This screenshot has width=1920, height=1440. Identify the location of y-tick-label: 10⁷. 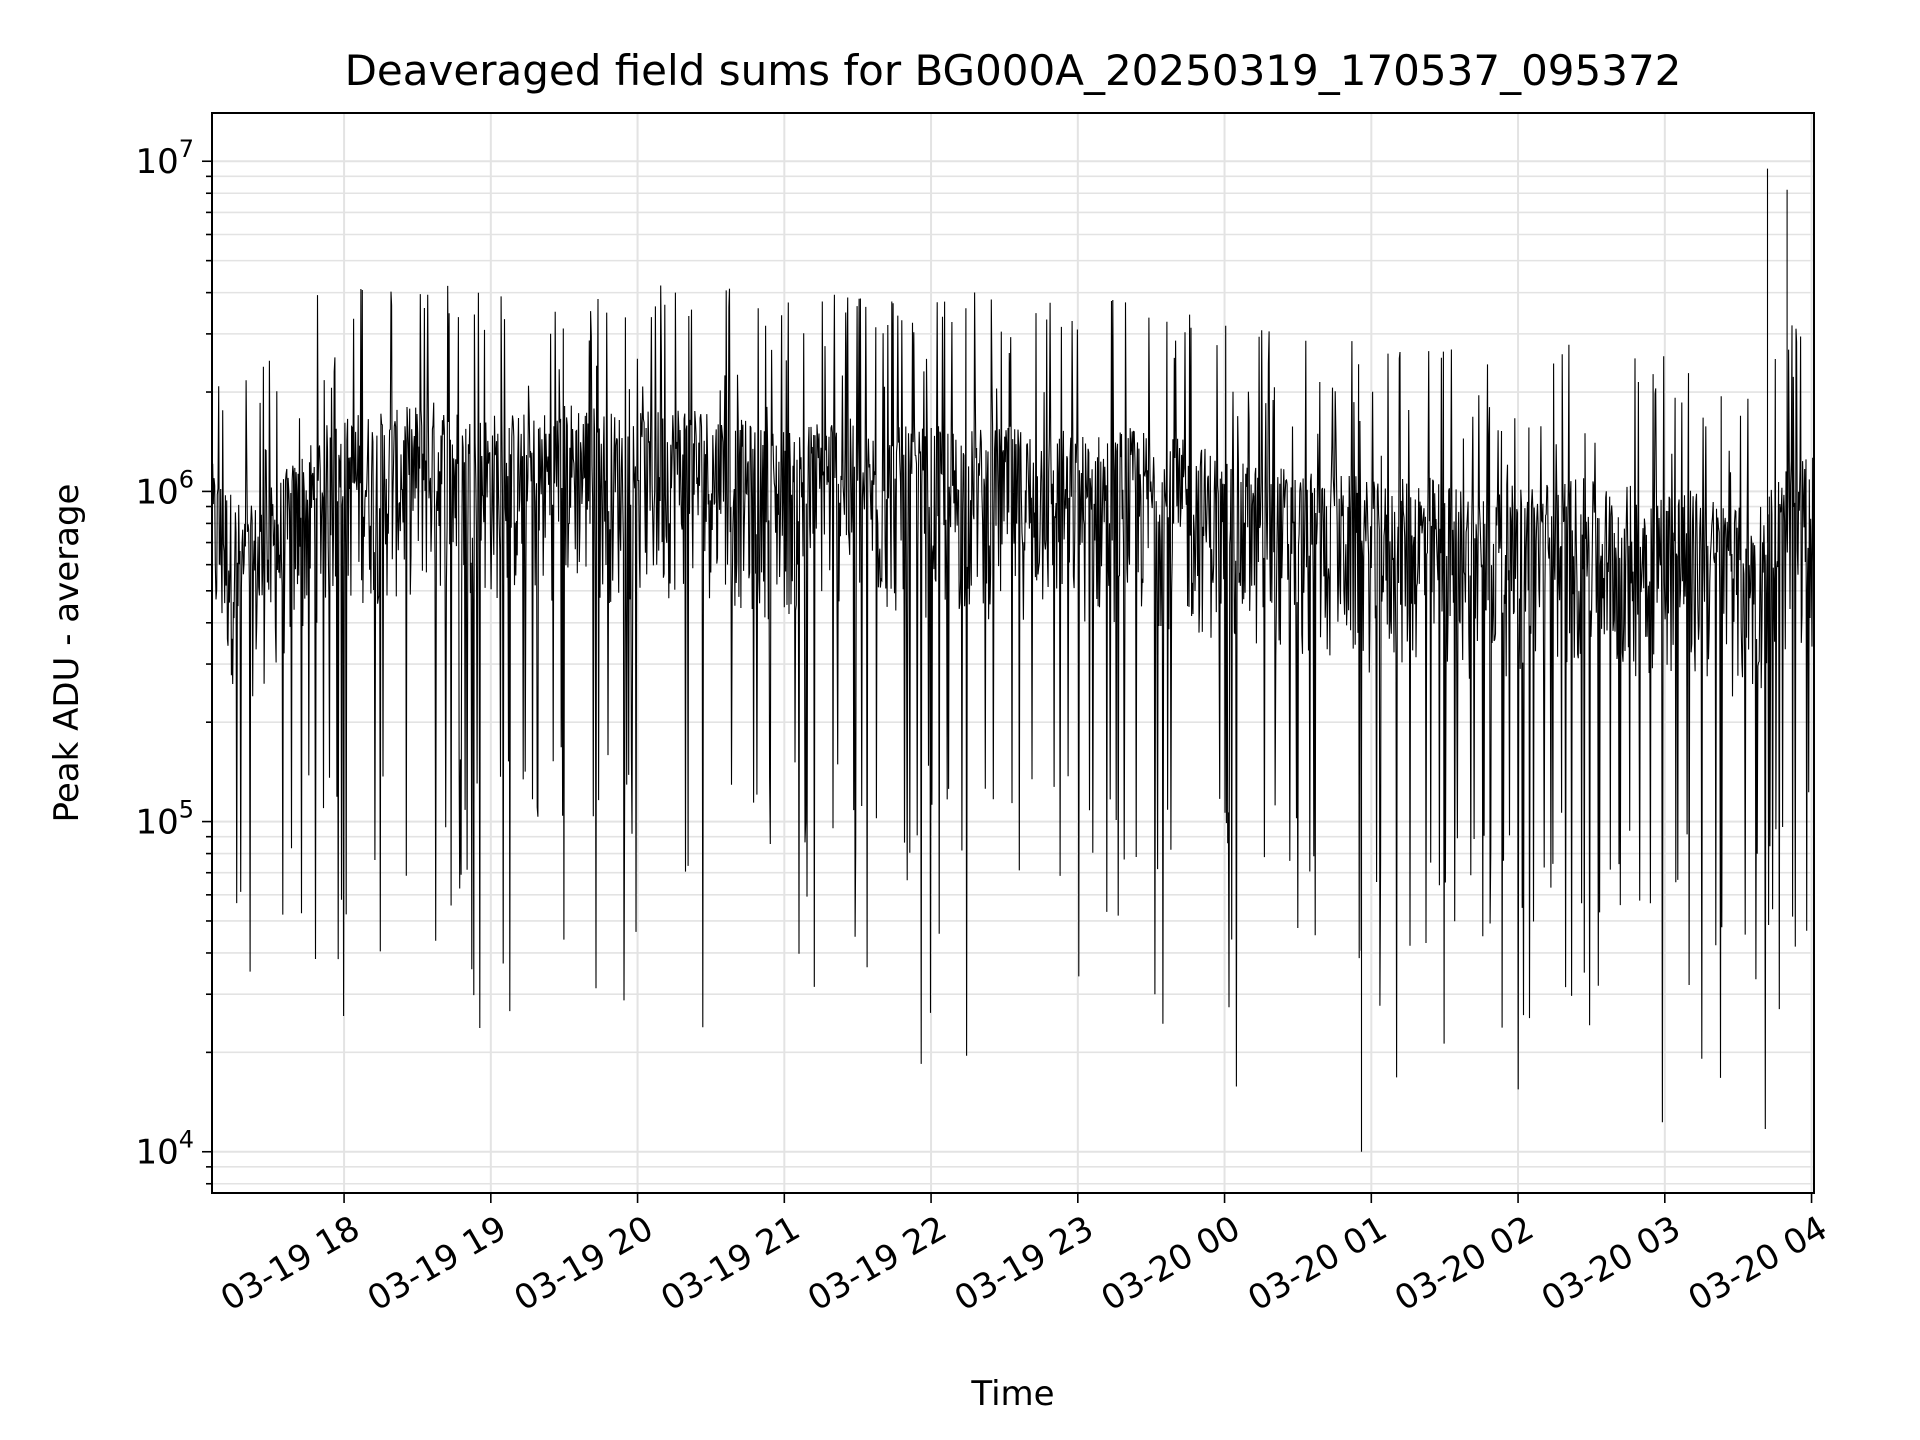
(164, 158).